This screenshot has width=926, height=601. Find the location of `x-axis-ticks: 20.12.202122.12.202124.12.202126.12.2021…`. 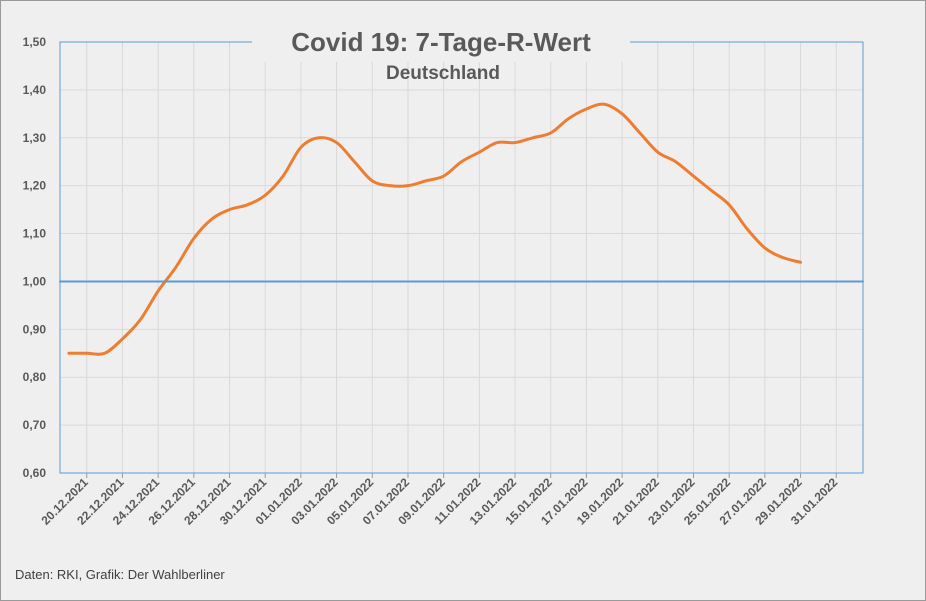

x-axis-ticks: 20.12.202122.12.202124.12.202126.12.2021… is located at coordinates (440, 500).